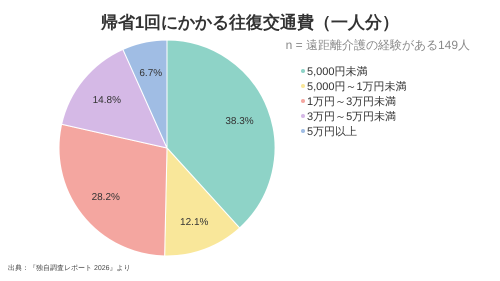 Image resolution: width=500 pixels, height=281 pixels. Describe the element at coordinates (106, 197) in the screenshot. I see `data-label: 28.2%` at that location.